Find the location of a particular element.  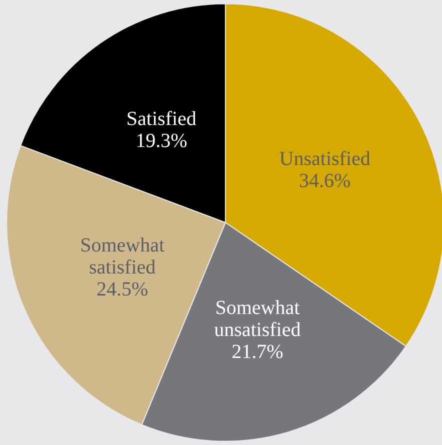

data-label: 21.7% is located at coordinates (258, 352).